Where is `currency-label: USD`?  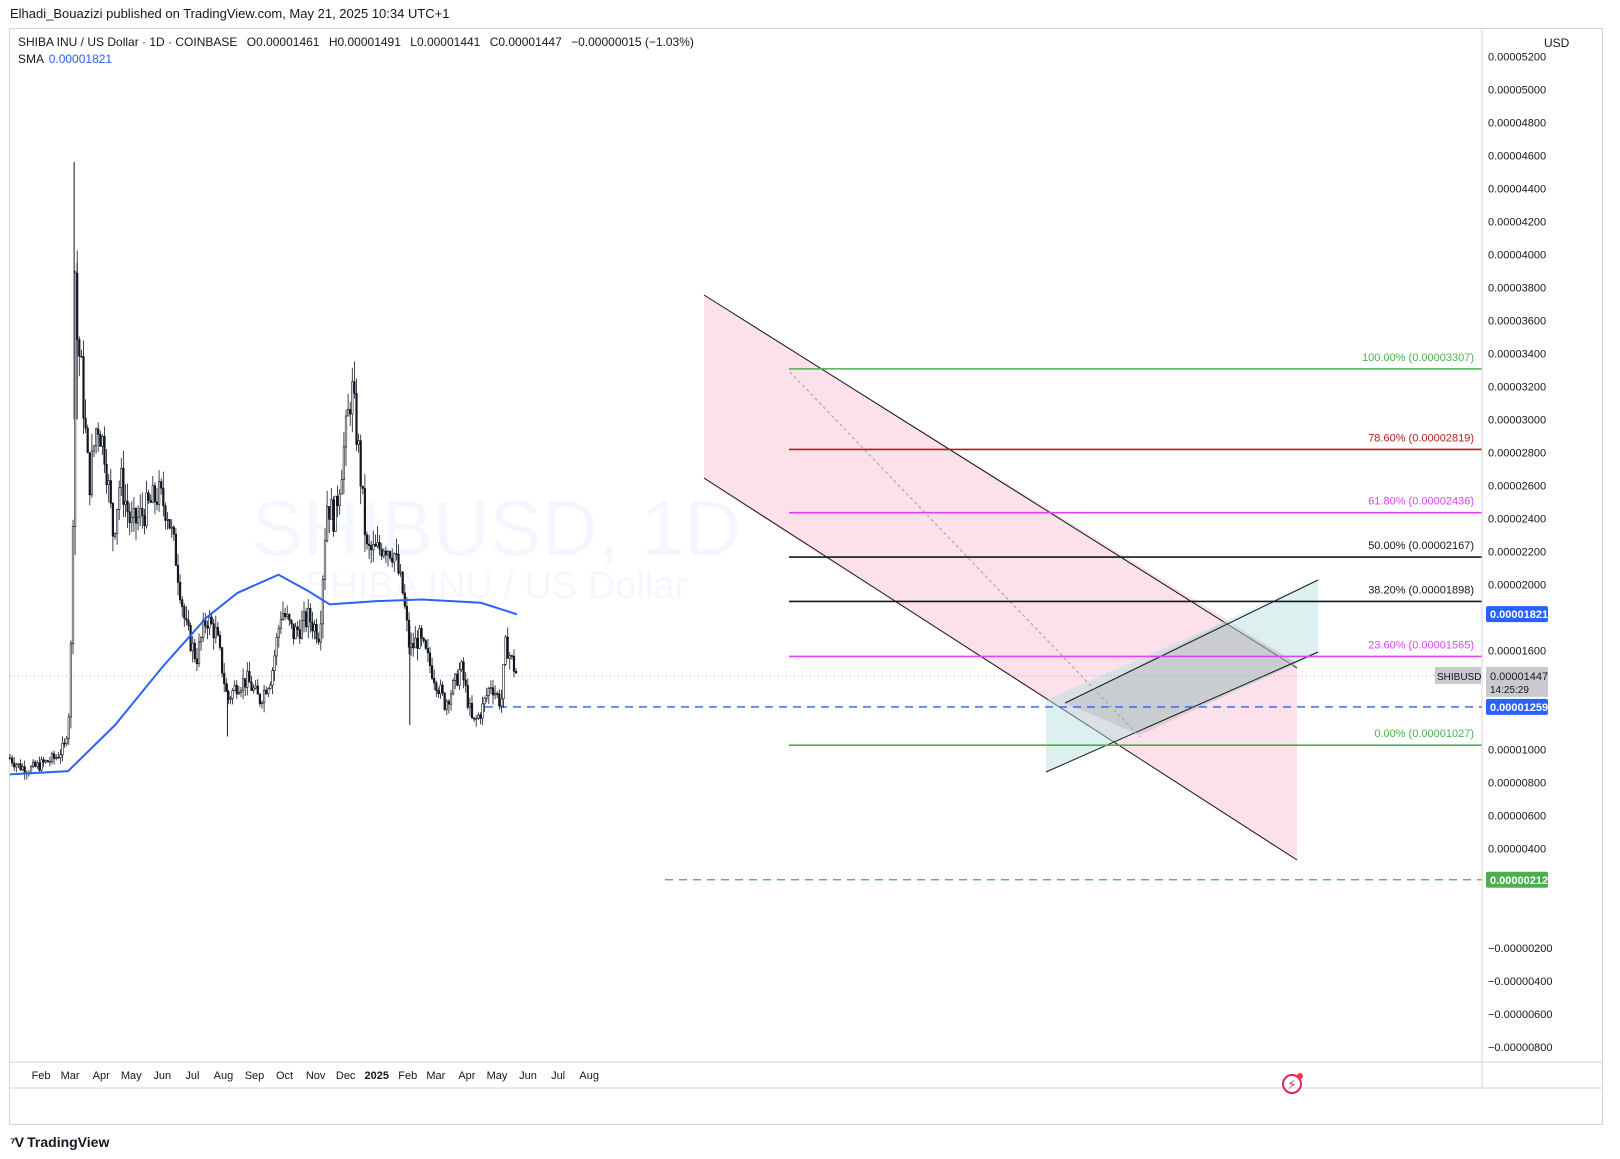
currency-label: USD is located at coordinates (1557, 43).